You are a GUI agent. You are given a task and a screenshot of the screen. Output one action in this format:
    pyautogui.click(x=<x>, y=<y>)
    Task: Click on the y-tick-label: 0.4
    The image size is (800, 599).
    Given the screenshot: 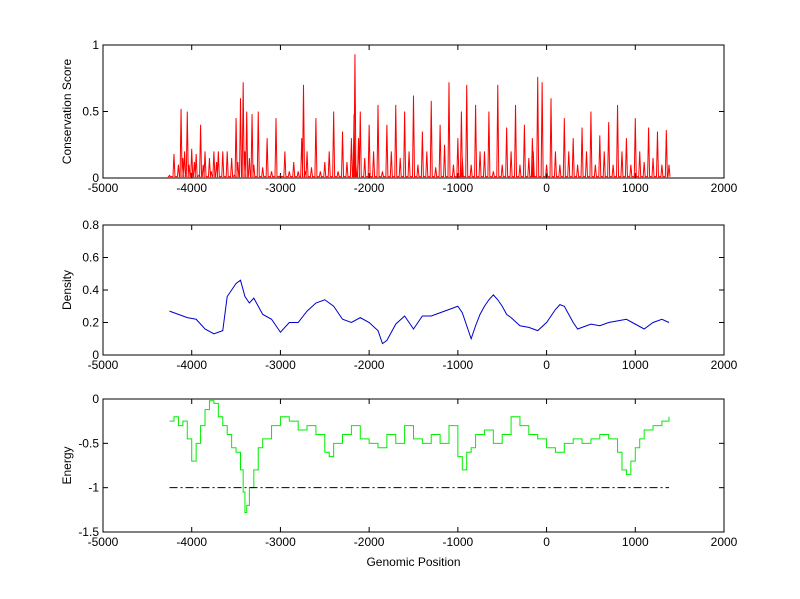 What is the action you would take?
    pyautogui.click(x=90, y=290)
    